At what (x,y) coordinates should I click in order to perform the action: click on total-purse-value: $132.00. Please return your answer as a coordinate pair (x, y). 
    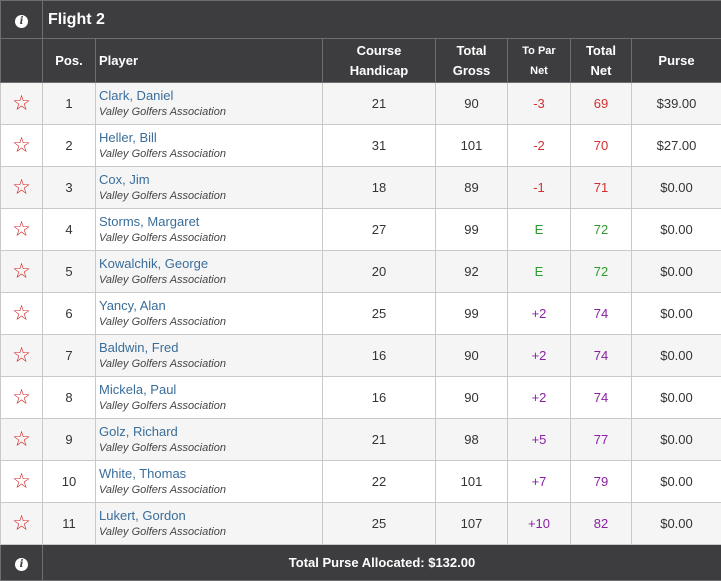
    Looking at the image, I should click on (451, 562).